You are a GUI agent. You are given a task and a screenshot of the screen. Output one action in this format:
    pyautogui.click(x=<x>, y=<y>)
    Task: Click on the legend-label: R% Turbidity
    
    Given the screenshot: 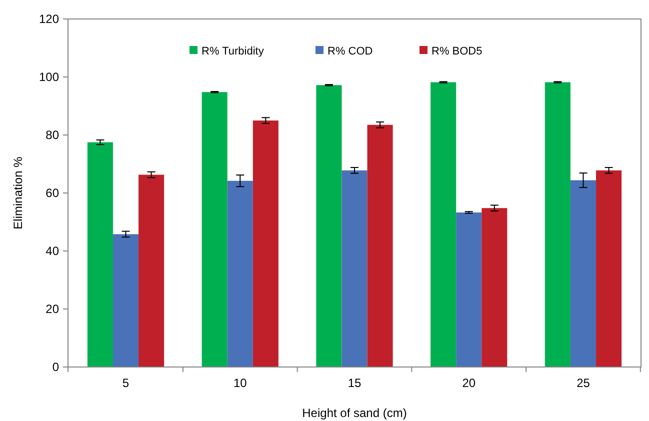 What is the action you would take?
    pyautogui.click(x=233, y=52)
    